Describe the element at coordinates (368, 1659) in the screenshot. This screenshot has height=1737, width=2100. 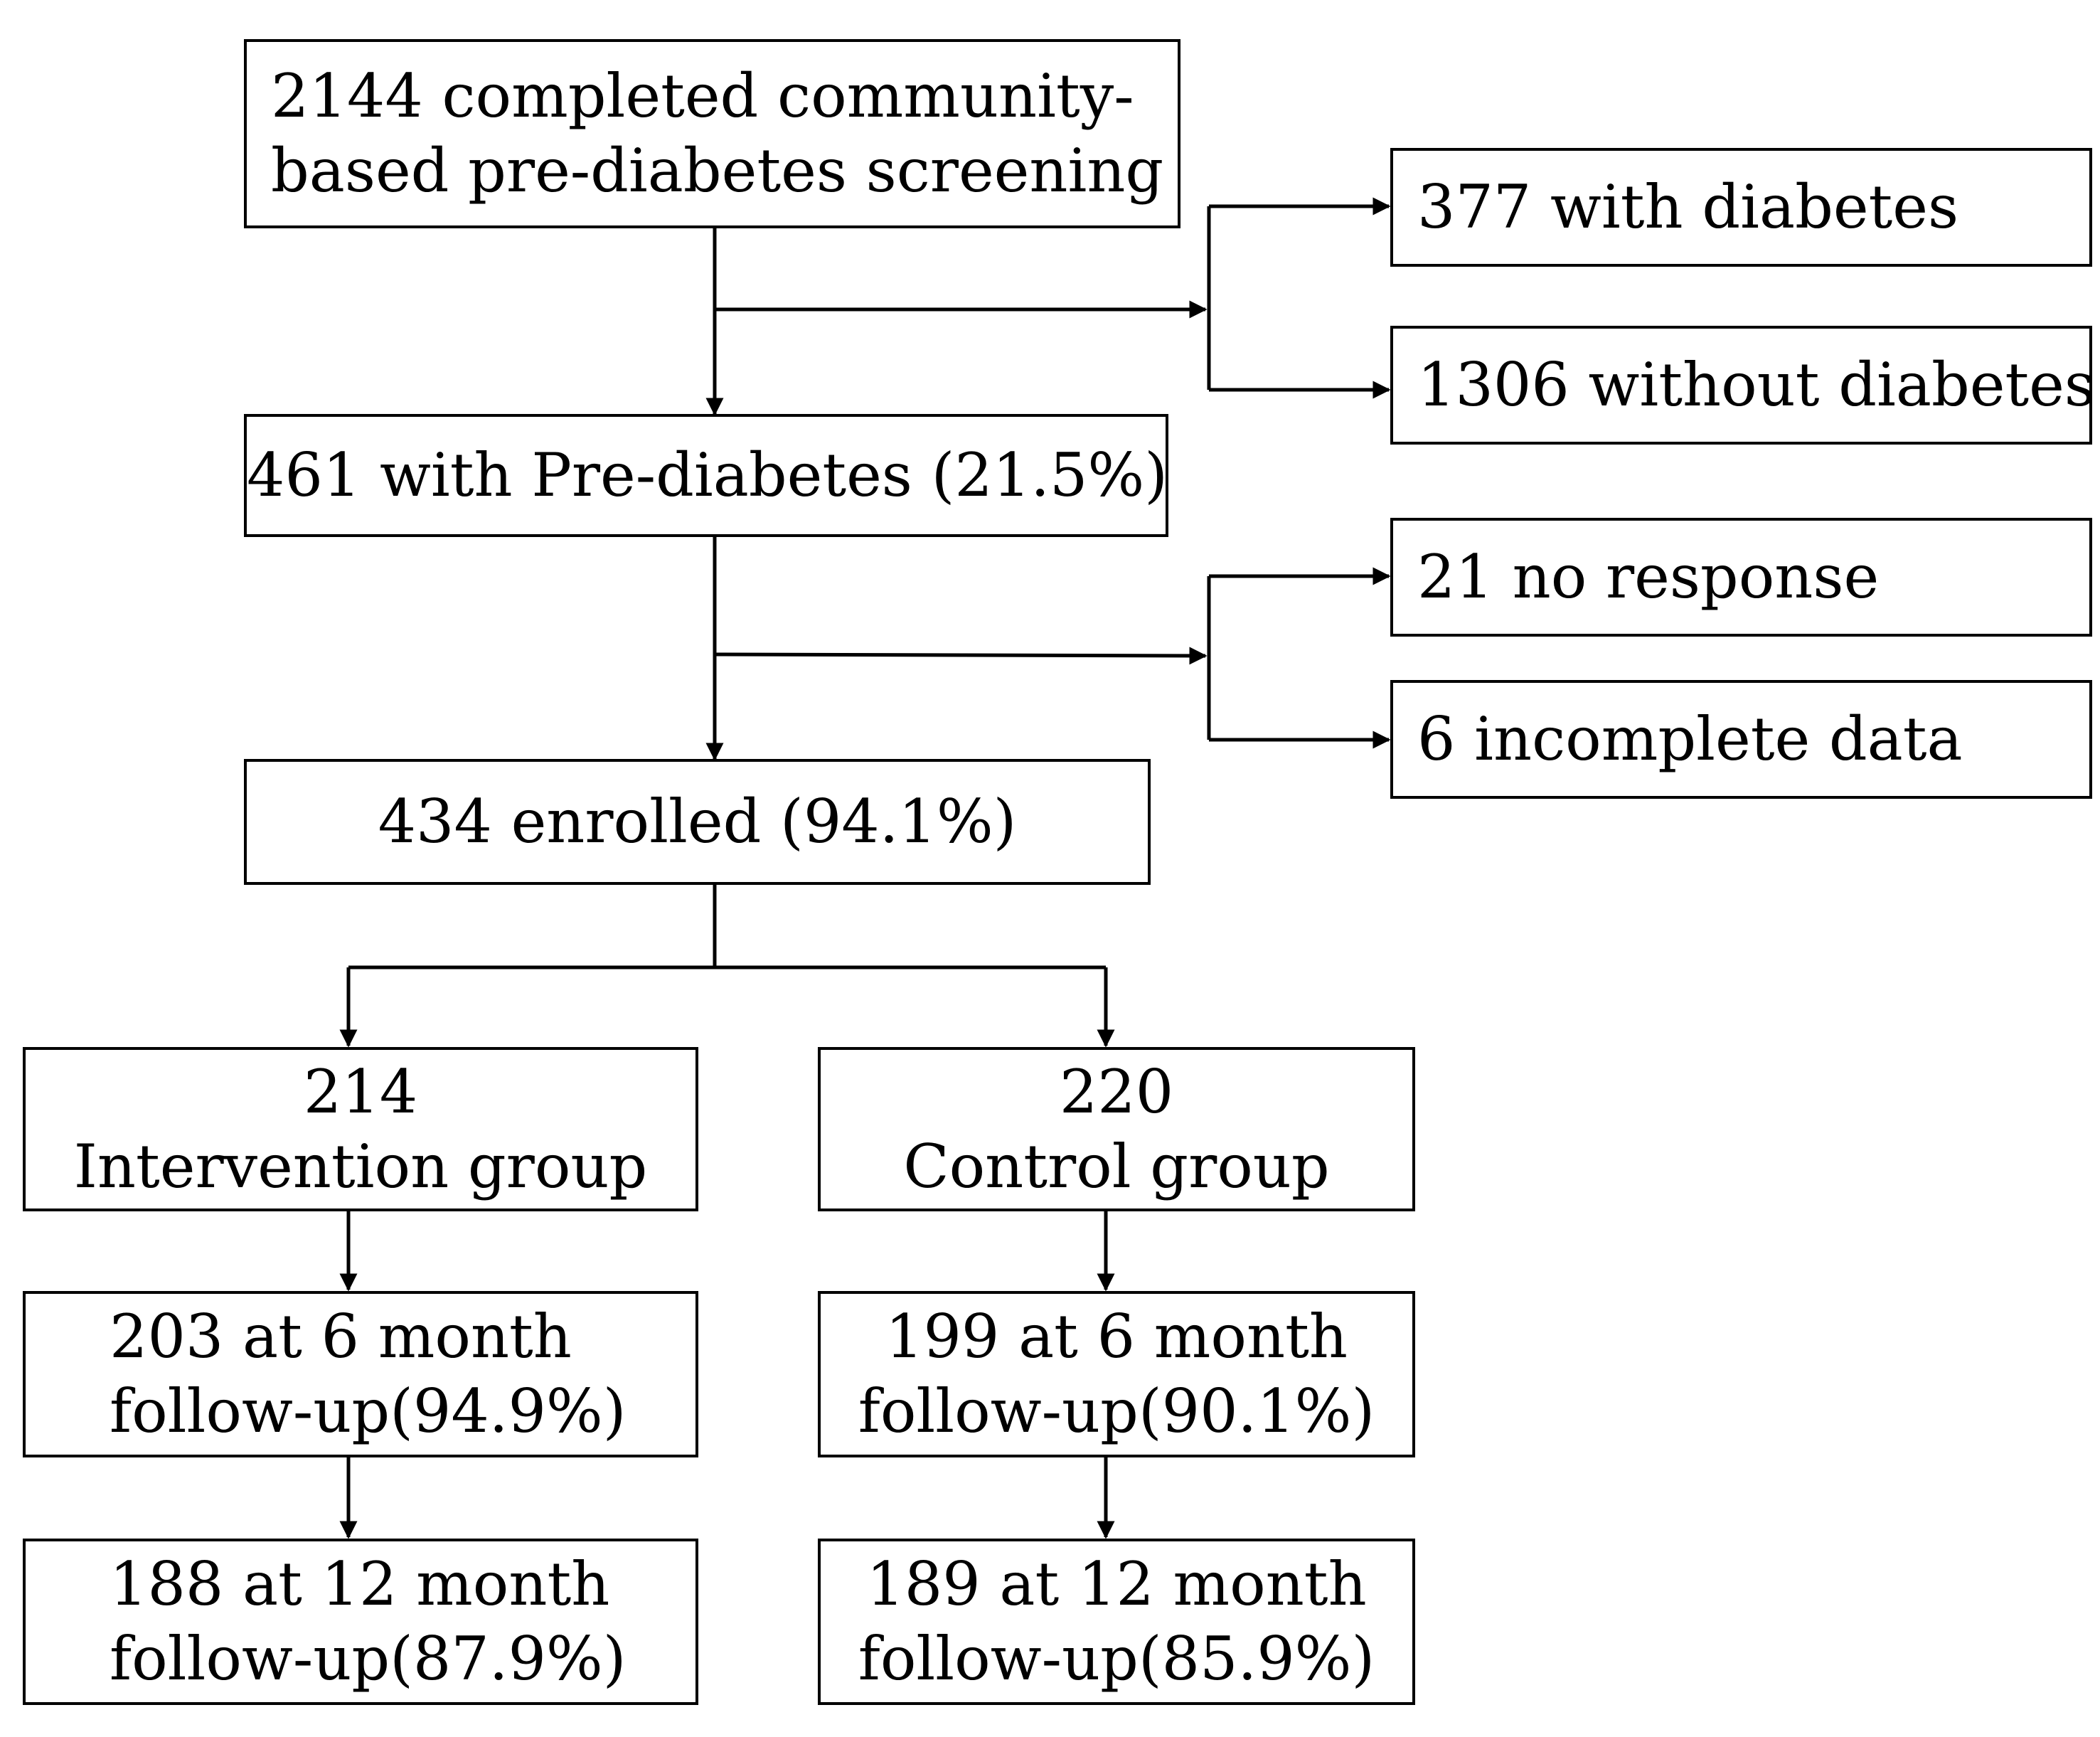
I see `intervention-12m-line2: follow-up(87.9%)` at that location.